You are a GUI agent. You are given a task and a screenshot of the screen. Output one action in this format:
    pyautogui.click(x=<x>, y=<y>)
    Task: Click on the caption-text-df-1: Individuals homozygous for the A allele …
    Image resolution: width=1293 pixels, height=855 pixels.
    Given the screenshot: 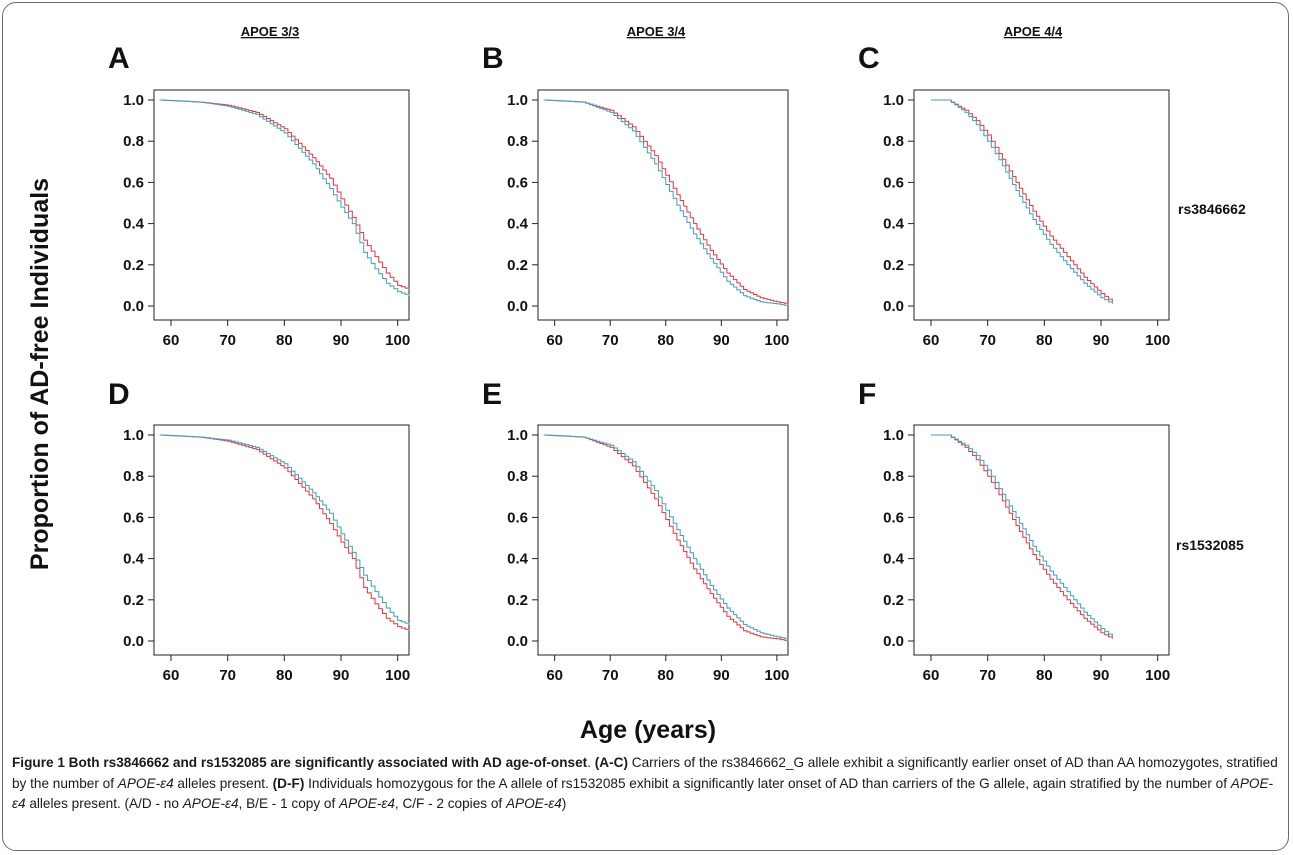 What is the action you would take?
    pyautogui.click(x=767, y=783)
    